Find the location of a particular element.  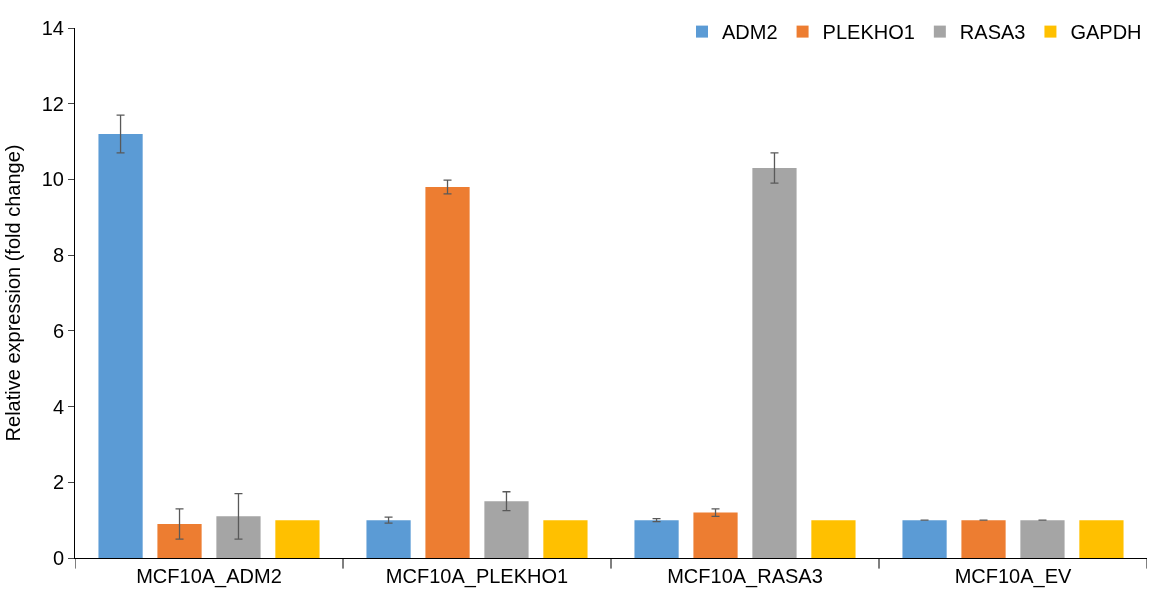

legend-label: RASA3 is located at coordinates (992, 32).